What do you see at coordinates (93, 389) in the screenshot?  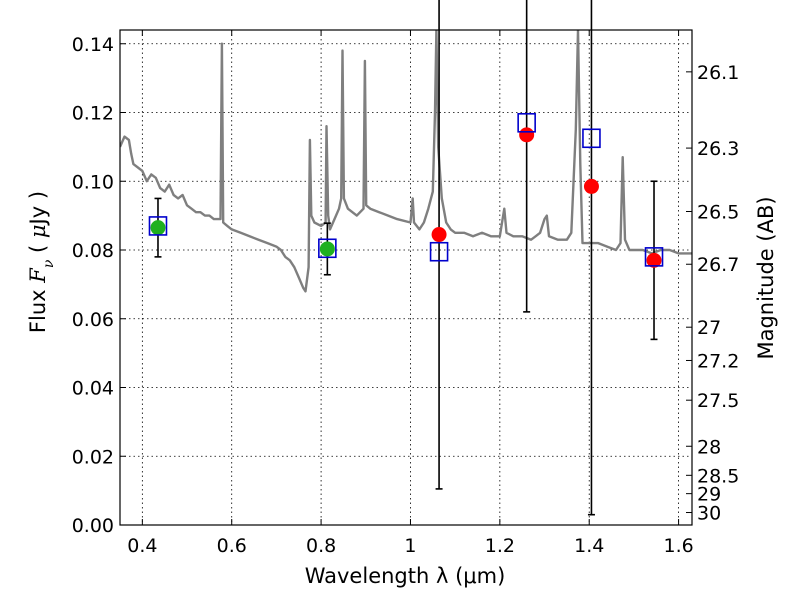 I see `y-tick-label: 0.04` at bounding box center [93, 389].